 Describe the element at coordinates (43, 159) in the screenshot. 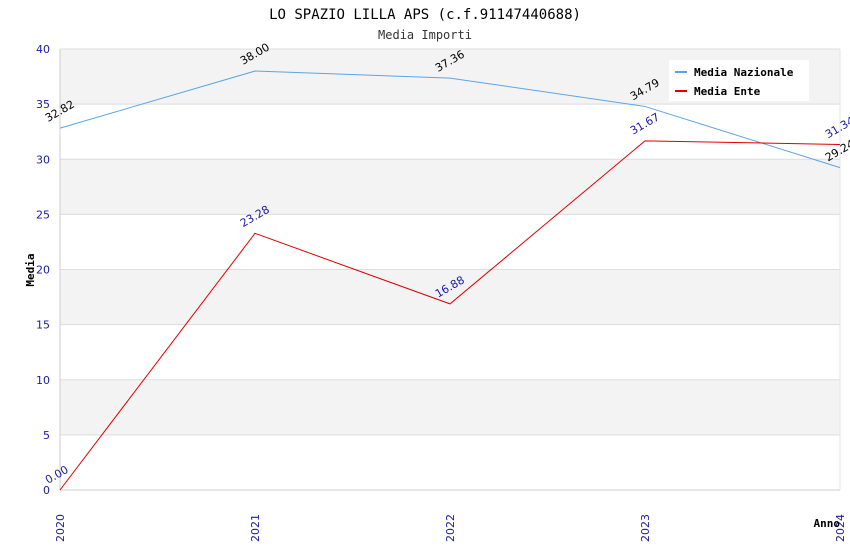

I see `y-tick-label: 30` at that location.